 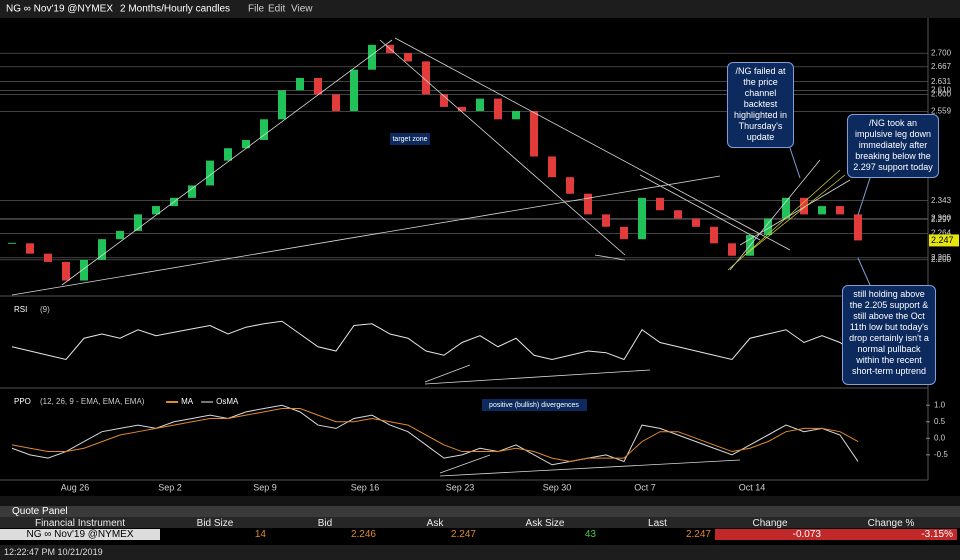 What do you see at coordinates (256, 9) in the screenshot?
I see `menu-file: File` at bounding box center [256, 9].